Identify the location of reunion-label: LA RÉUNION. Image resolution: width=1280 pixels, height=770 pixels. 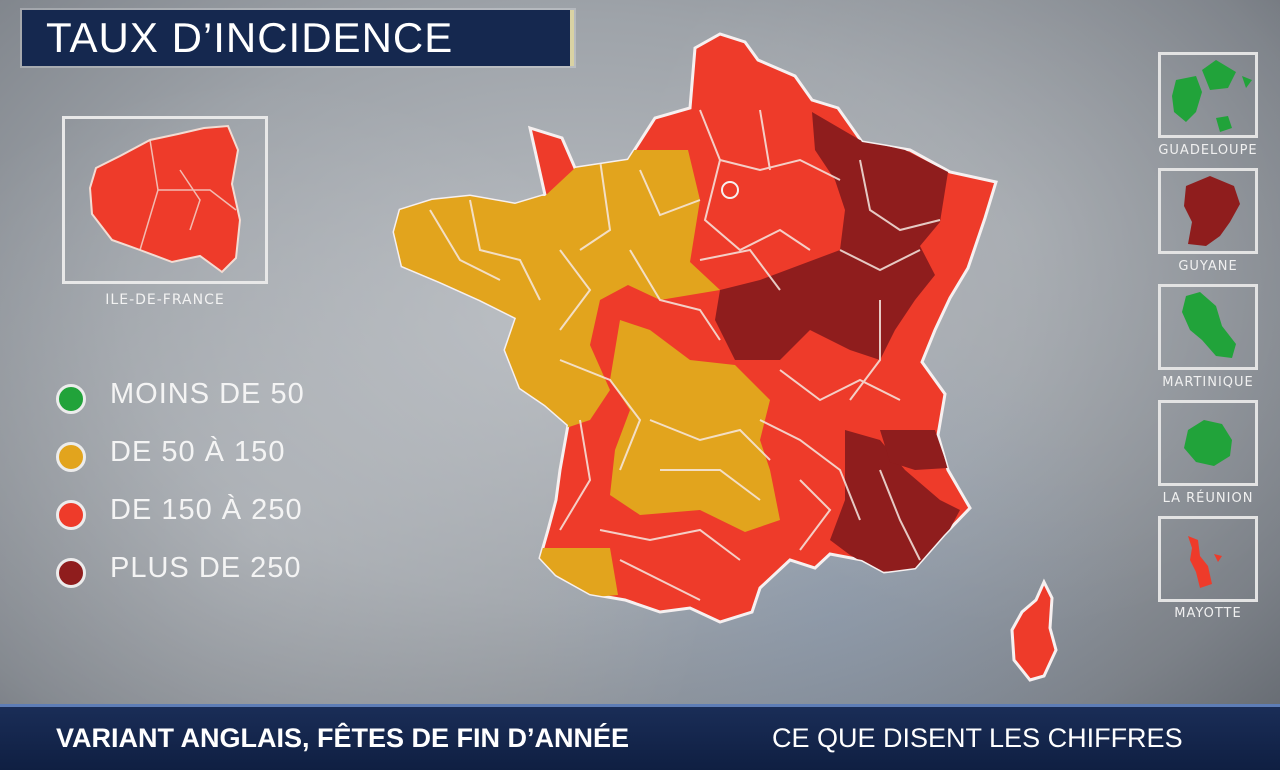
(1208, 498).